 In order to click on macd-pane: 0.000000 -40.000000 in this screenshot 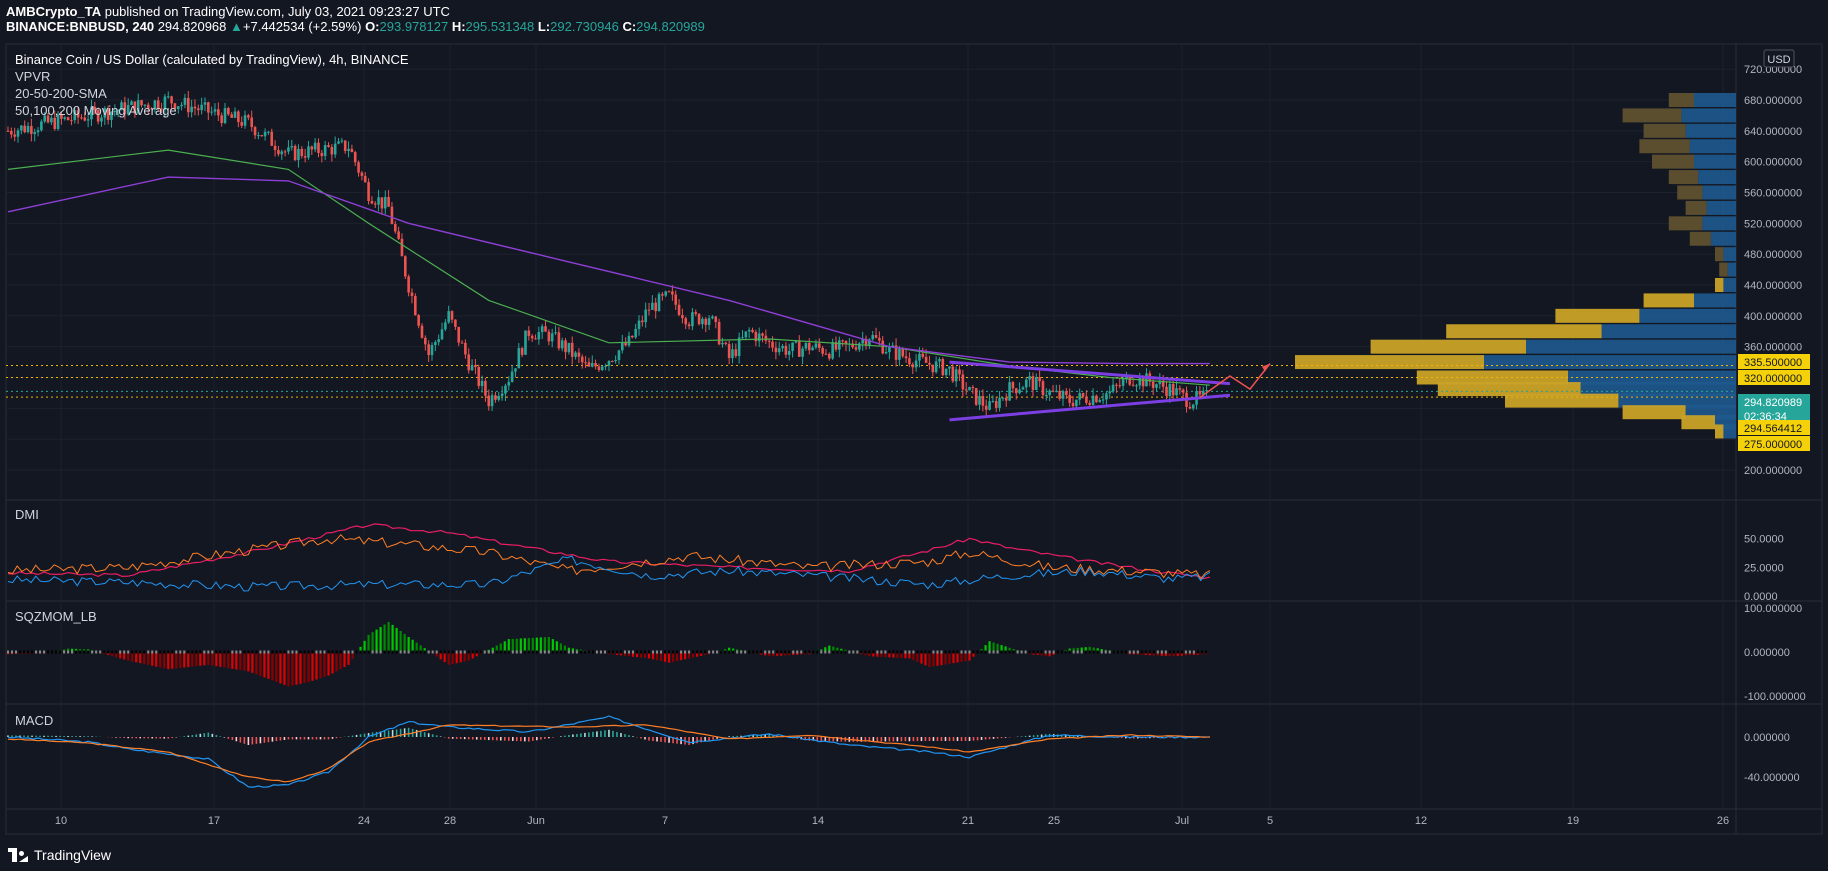, I will do `click(903, 751)`.